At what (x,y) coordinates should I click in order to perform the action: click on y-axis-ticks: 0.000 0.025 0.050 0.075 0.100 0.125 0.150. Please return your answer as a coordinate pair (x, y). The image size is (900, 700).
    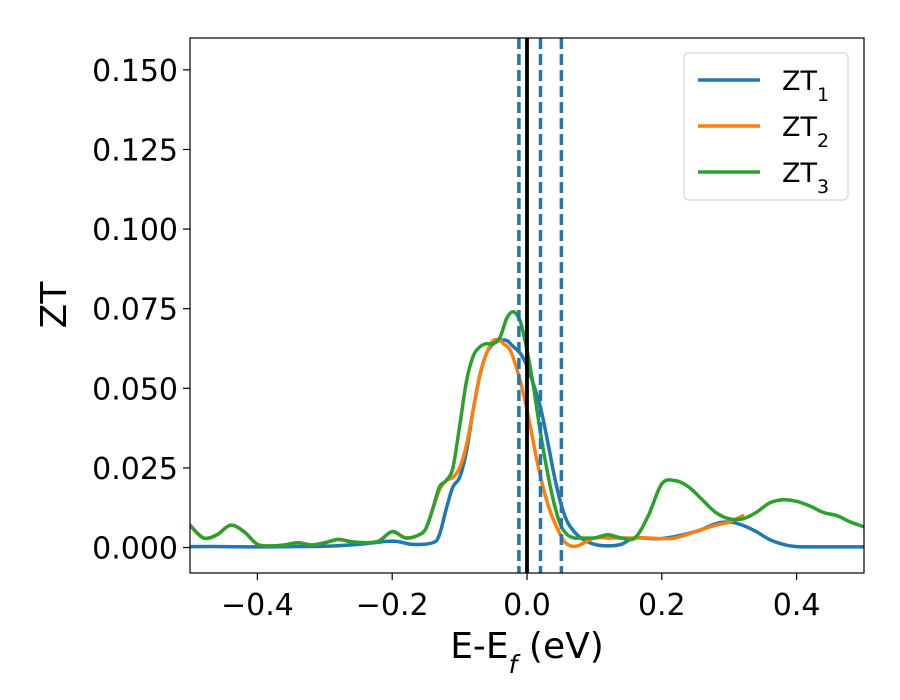
    Looking at the image, I should click on (141, 310).